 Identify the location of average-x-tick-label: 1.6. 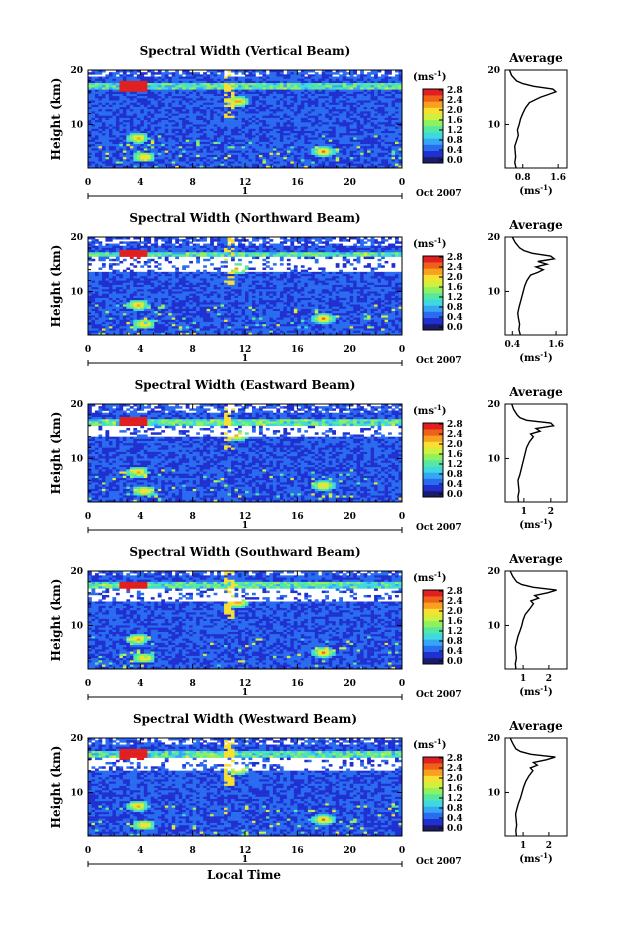
(556, 345).